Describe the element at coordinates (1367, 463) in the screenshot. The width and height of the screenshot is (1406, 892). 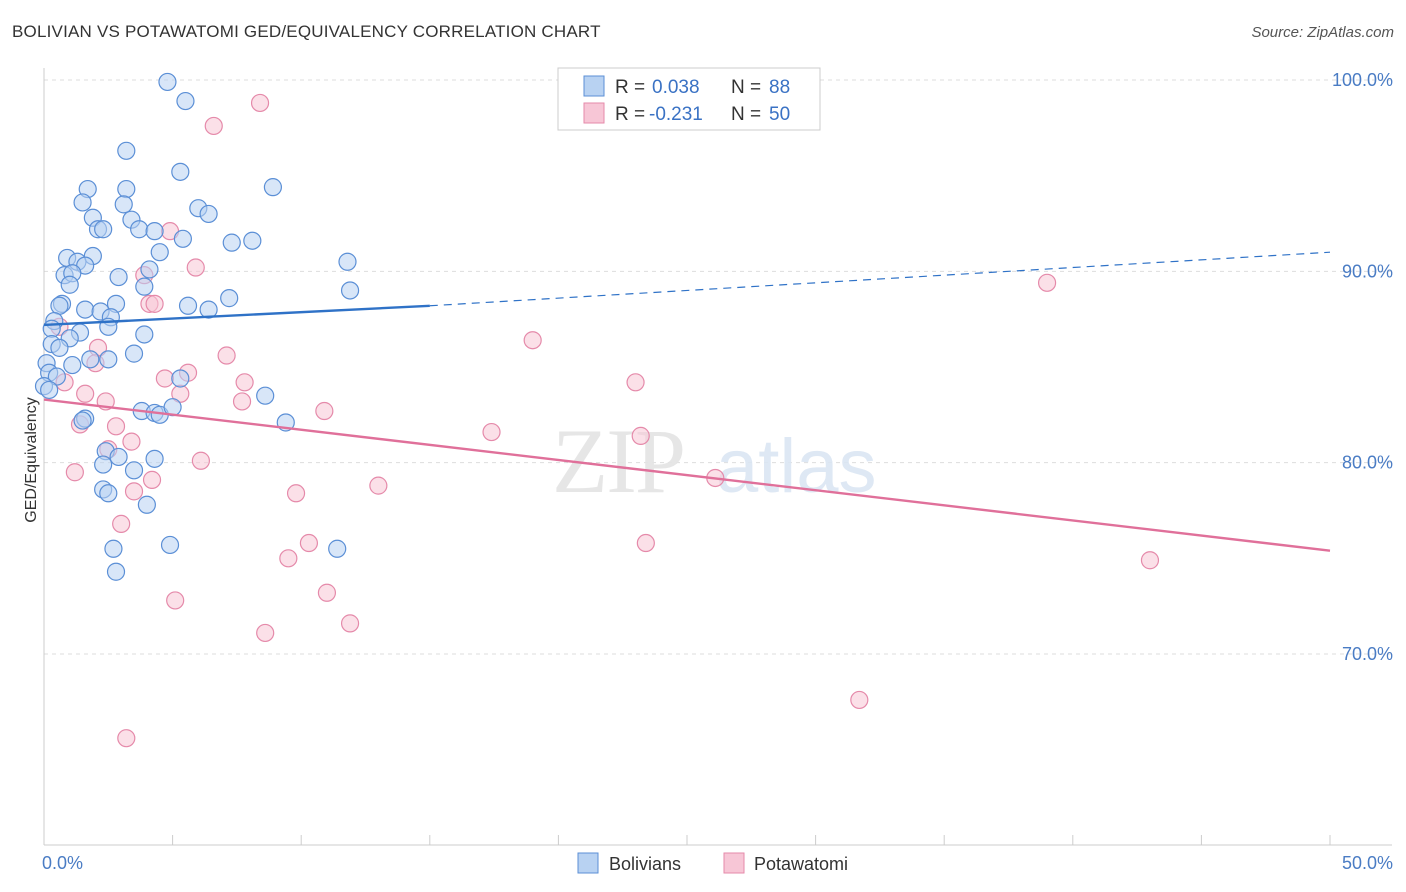
I see `y-tick-label-80: 80.0%` at that location.